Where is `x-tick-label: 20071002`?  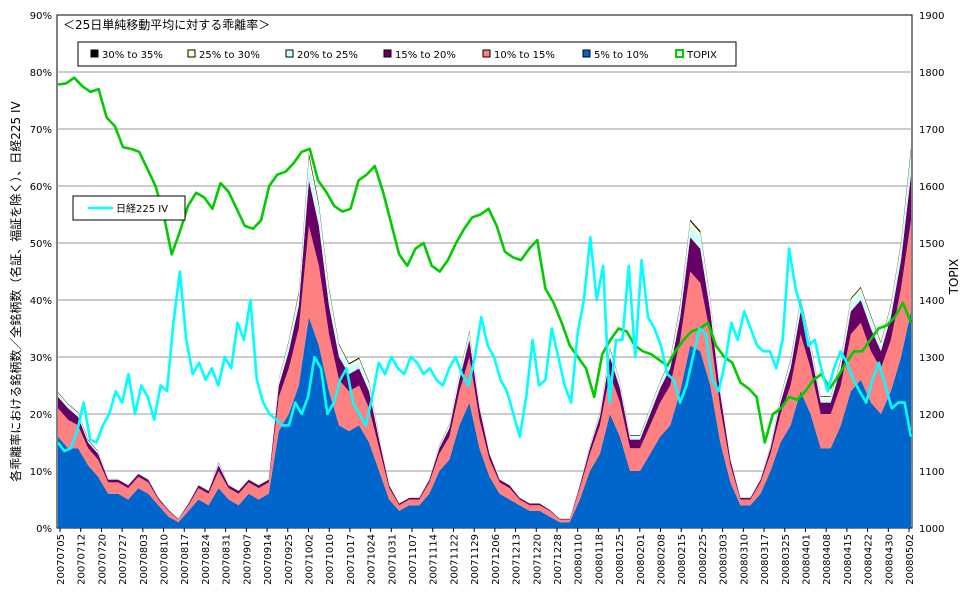 x-tick-label: 20071002 is located at coordinates (309, 559).